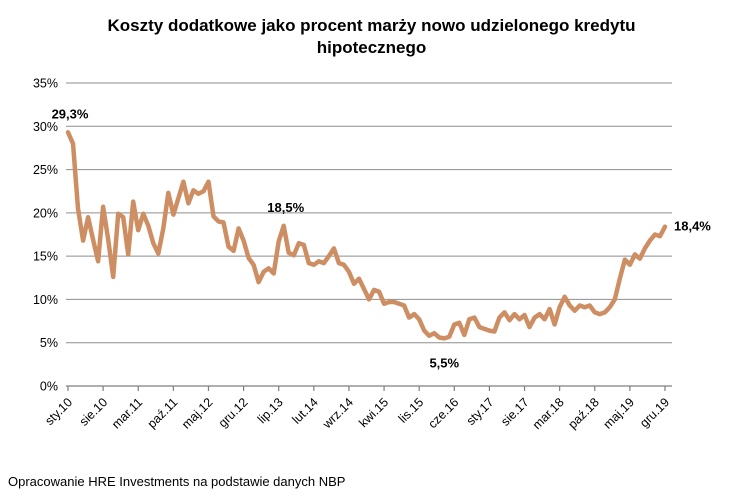 This screenshot has height=497, width=743. Describe the element at coordinates (692, 226) in the screenshot. I see `data-label: 18,4%` at that location.